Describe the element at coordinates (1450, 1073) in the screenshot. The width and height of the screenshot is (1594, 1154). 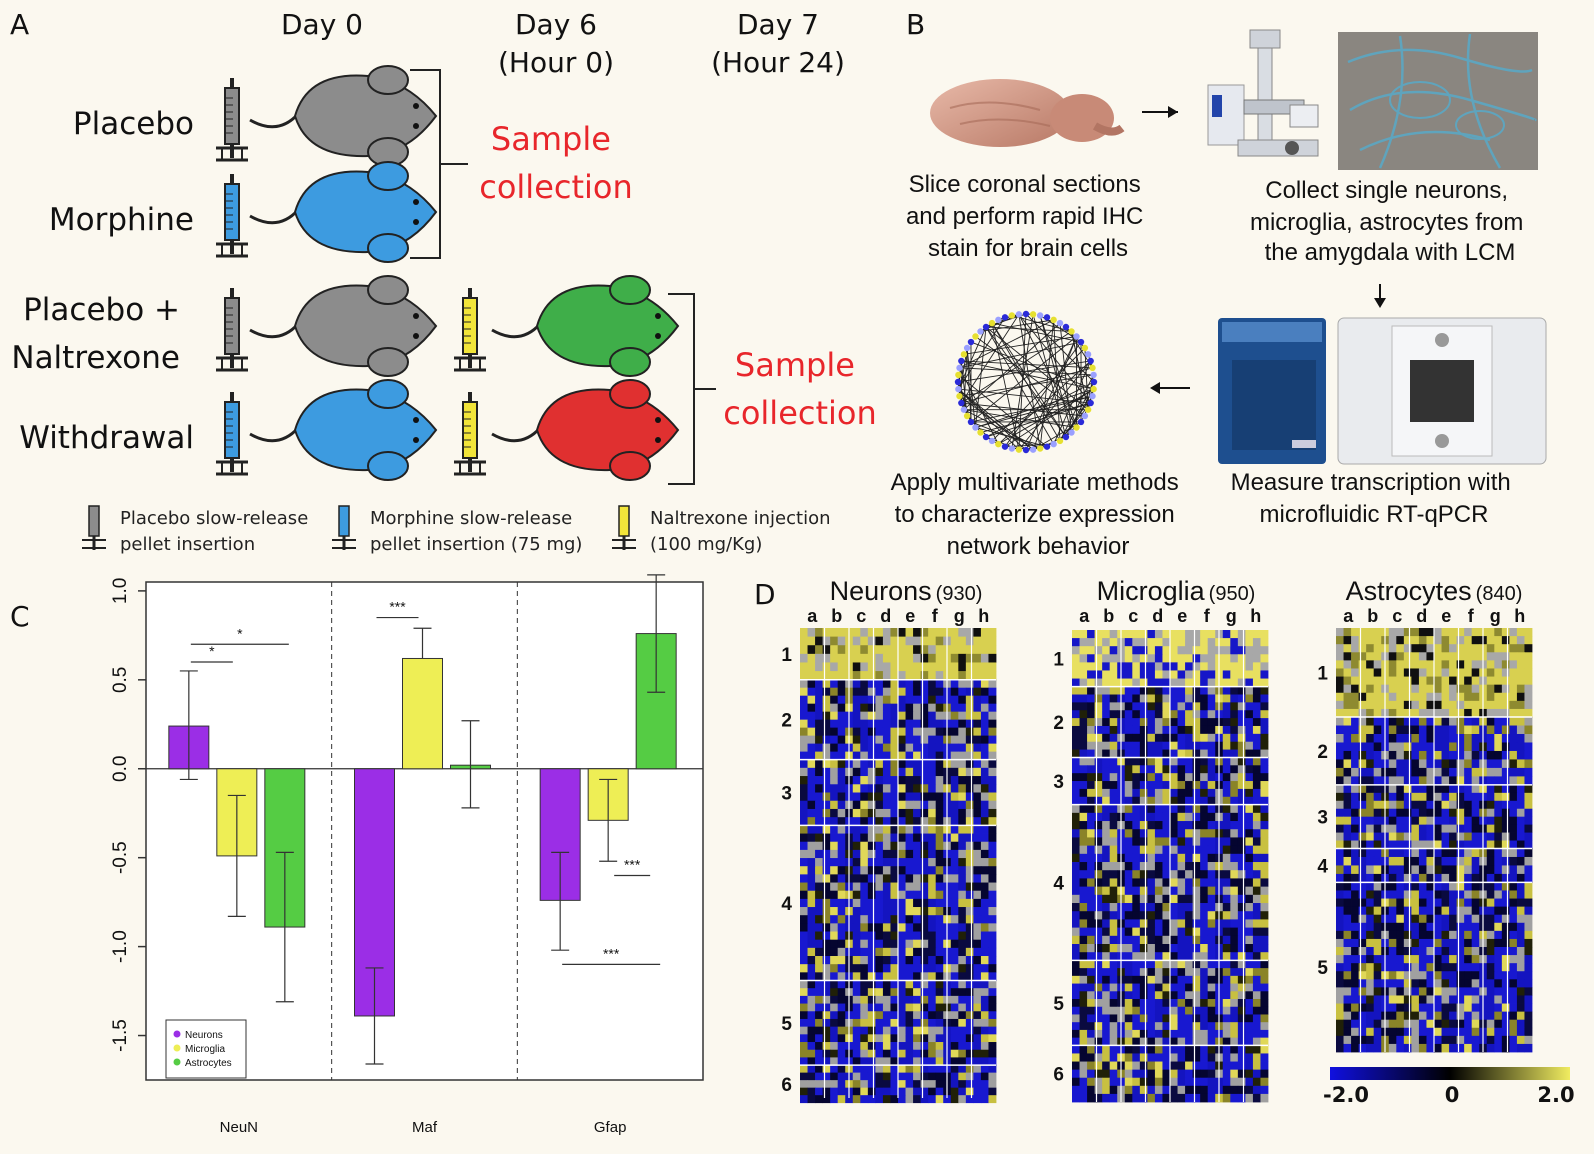
I see `colorbar` at that location.